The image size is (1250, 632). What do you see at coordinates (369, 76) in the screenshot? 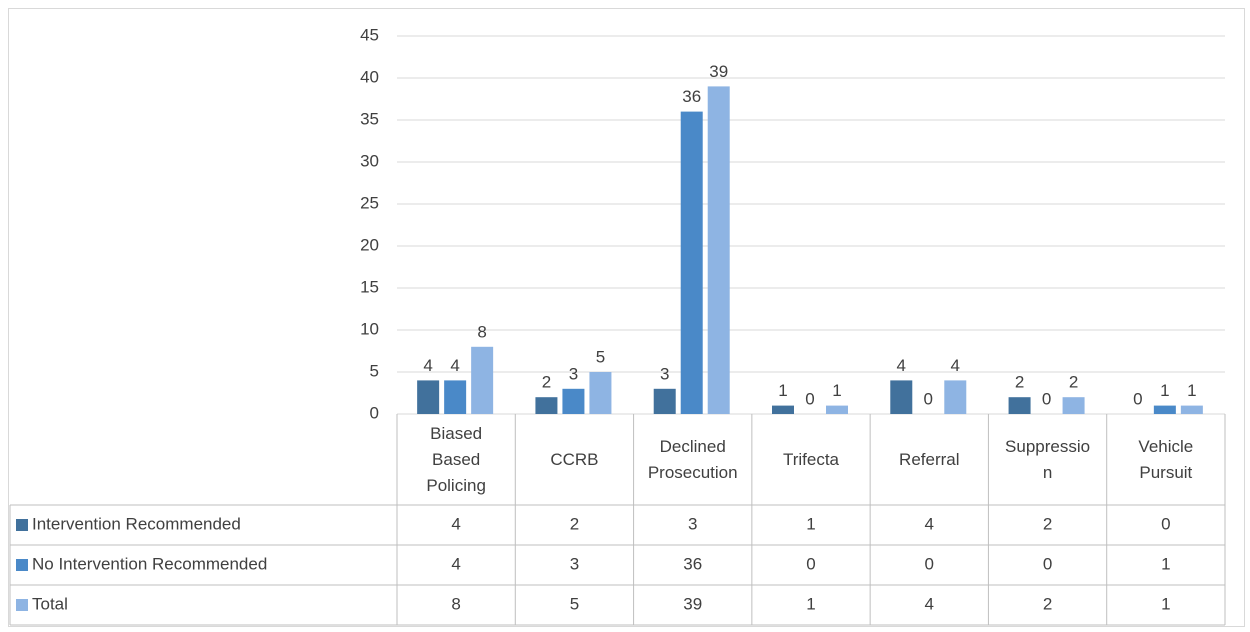
I see `y-tick-label: 40` at bounding box center [369, 76].